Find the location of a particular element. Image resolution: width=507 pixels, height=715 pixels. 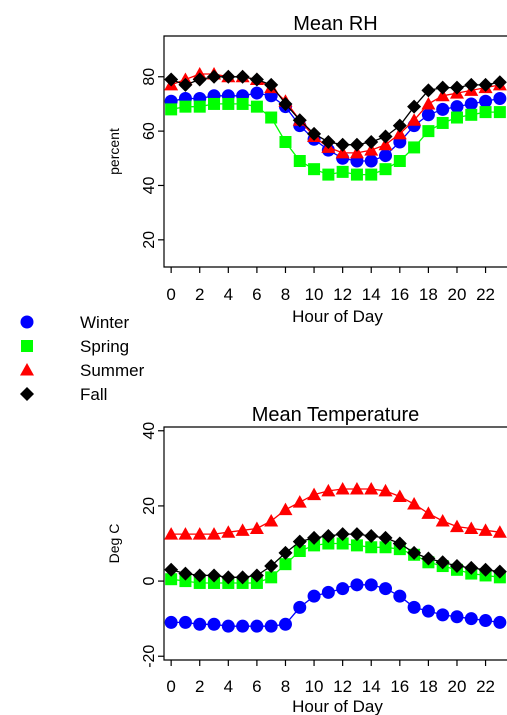

x-tick-label: 4 is located at coordinates (228, 294).